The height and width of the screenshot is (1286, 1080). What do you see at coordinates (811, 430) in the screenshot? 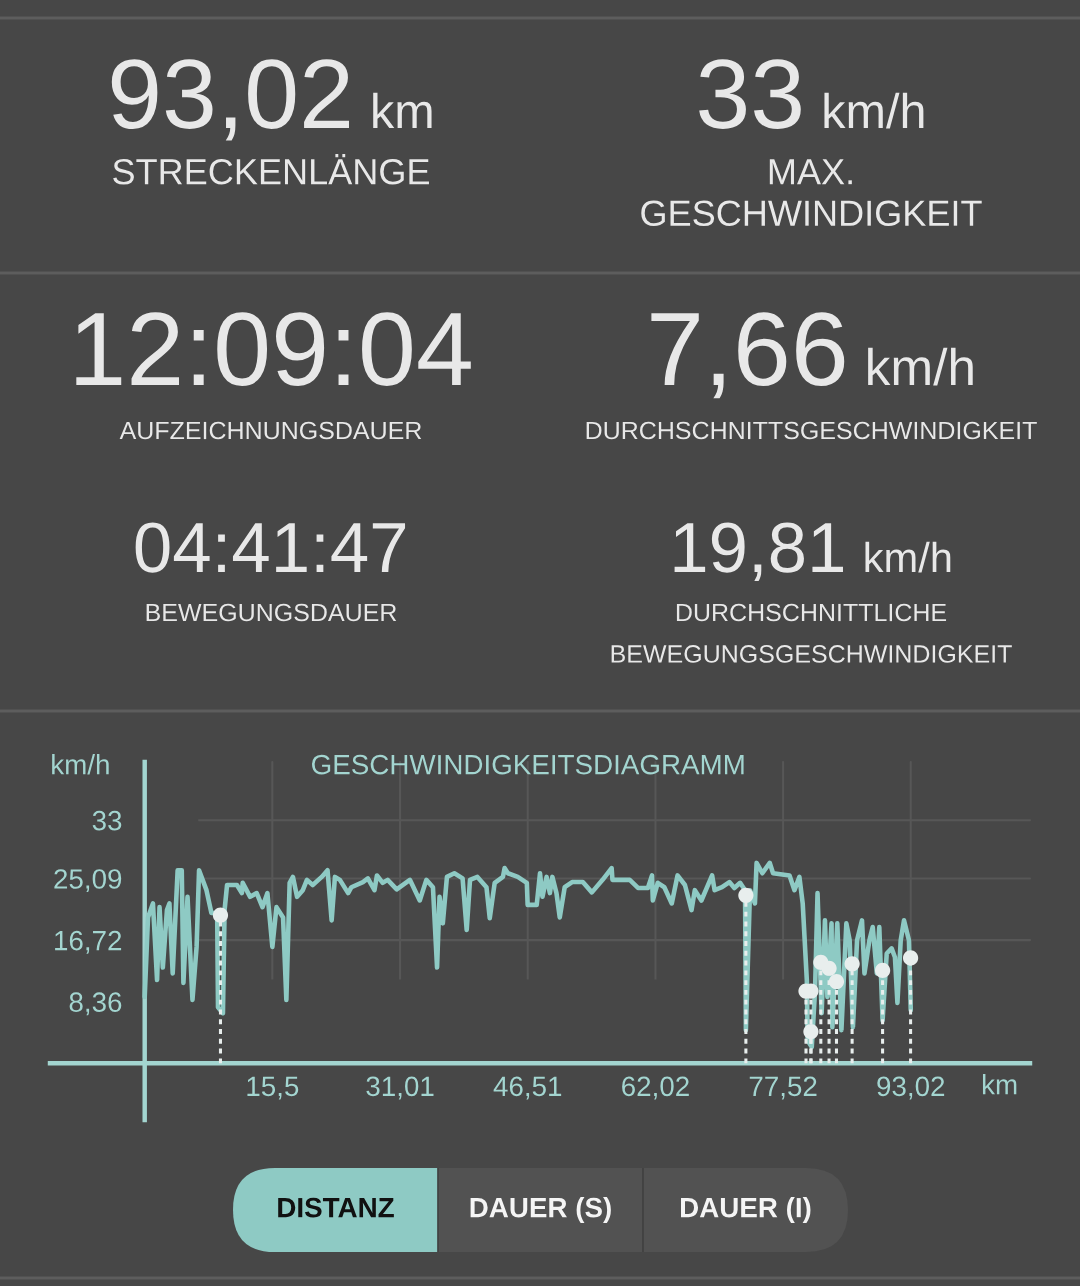
I see `text: DURCHSCHNITTSGESCHWINDIGKEIT` at bounding box center [811, 430].